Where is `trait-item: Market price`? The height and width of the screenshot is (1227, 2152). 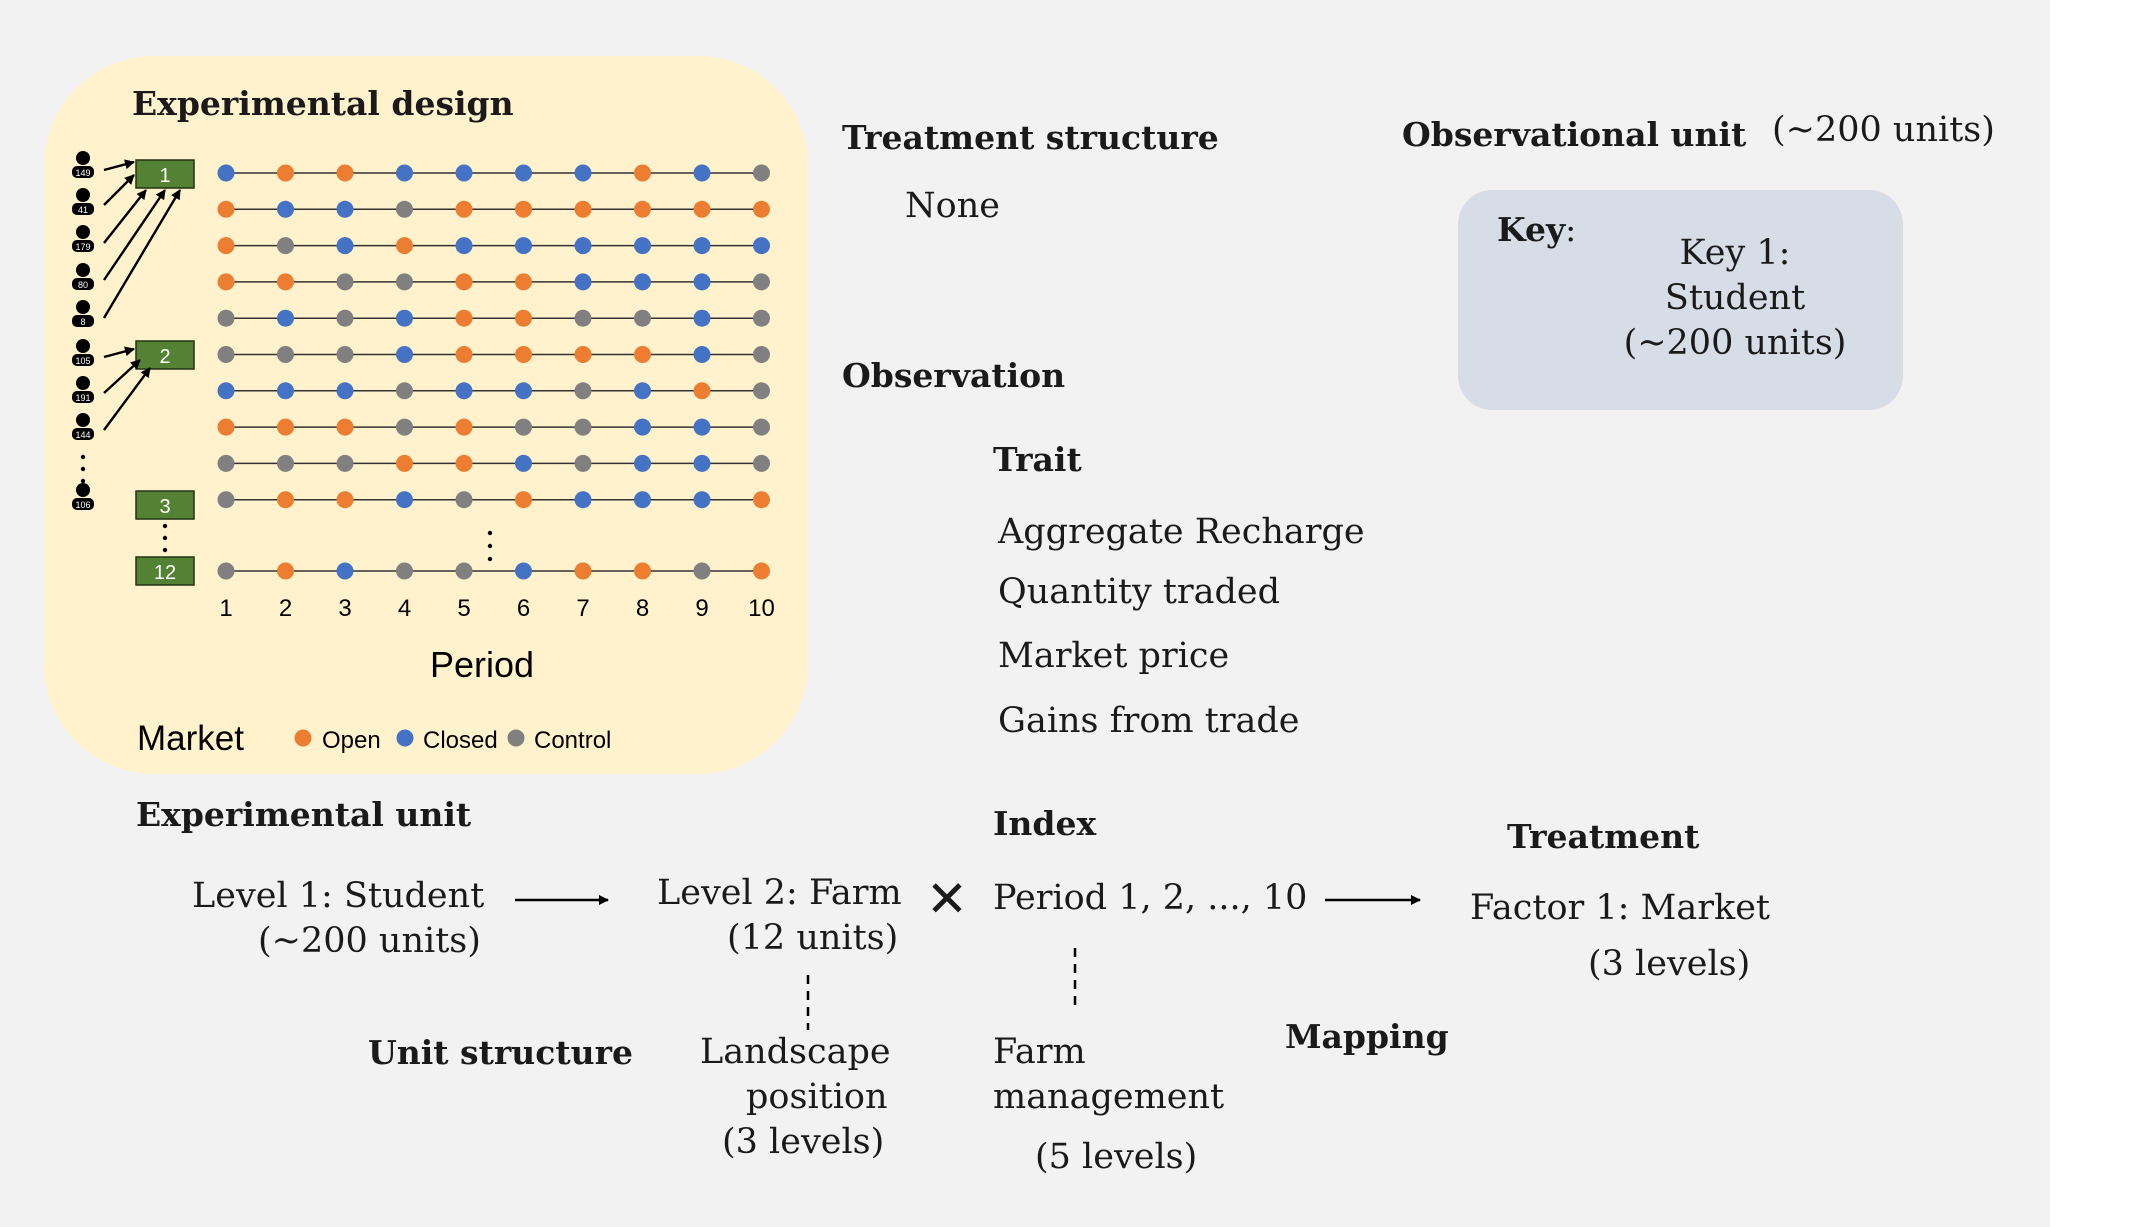
trait-item: Market price is located at coordinates (1114, 656).